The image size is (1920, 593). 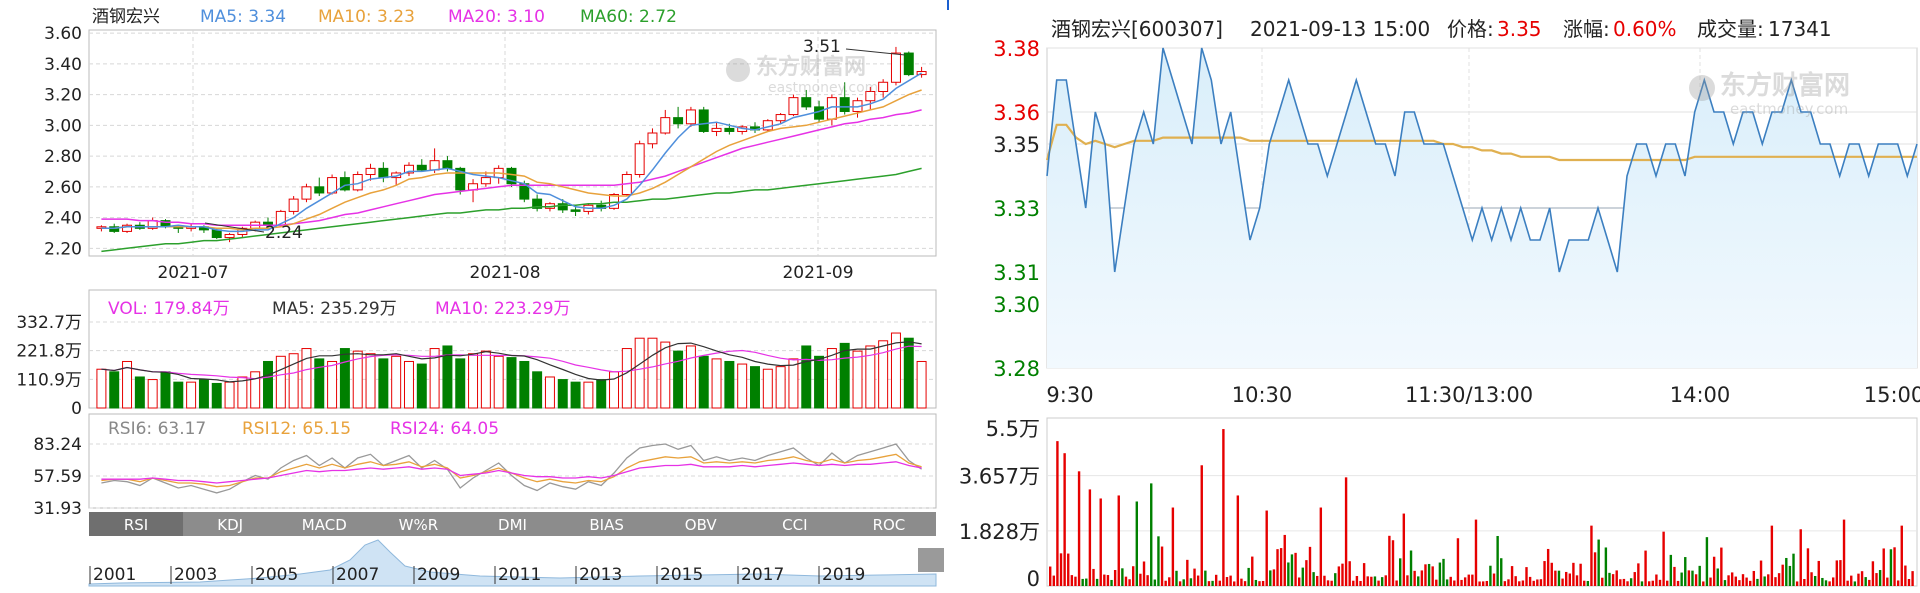 What do you see at coordinates (931, 560) in the screenshot?
I see `overview-scroll-handle` at bounding box center [931, 560].